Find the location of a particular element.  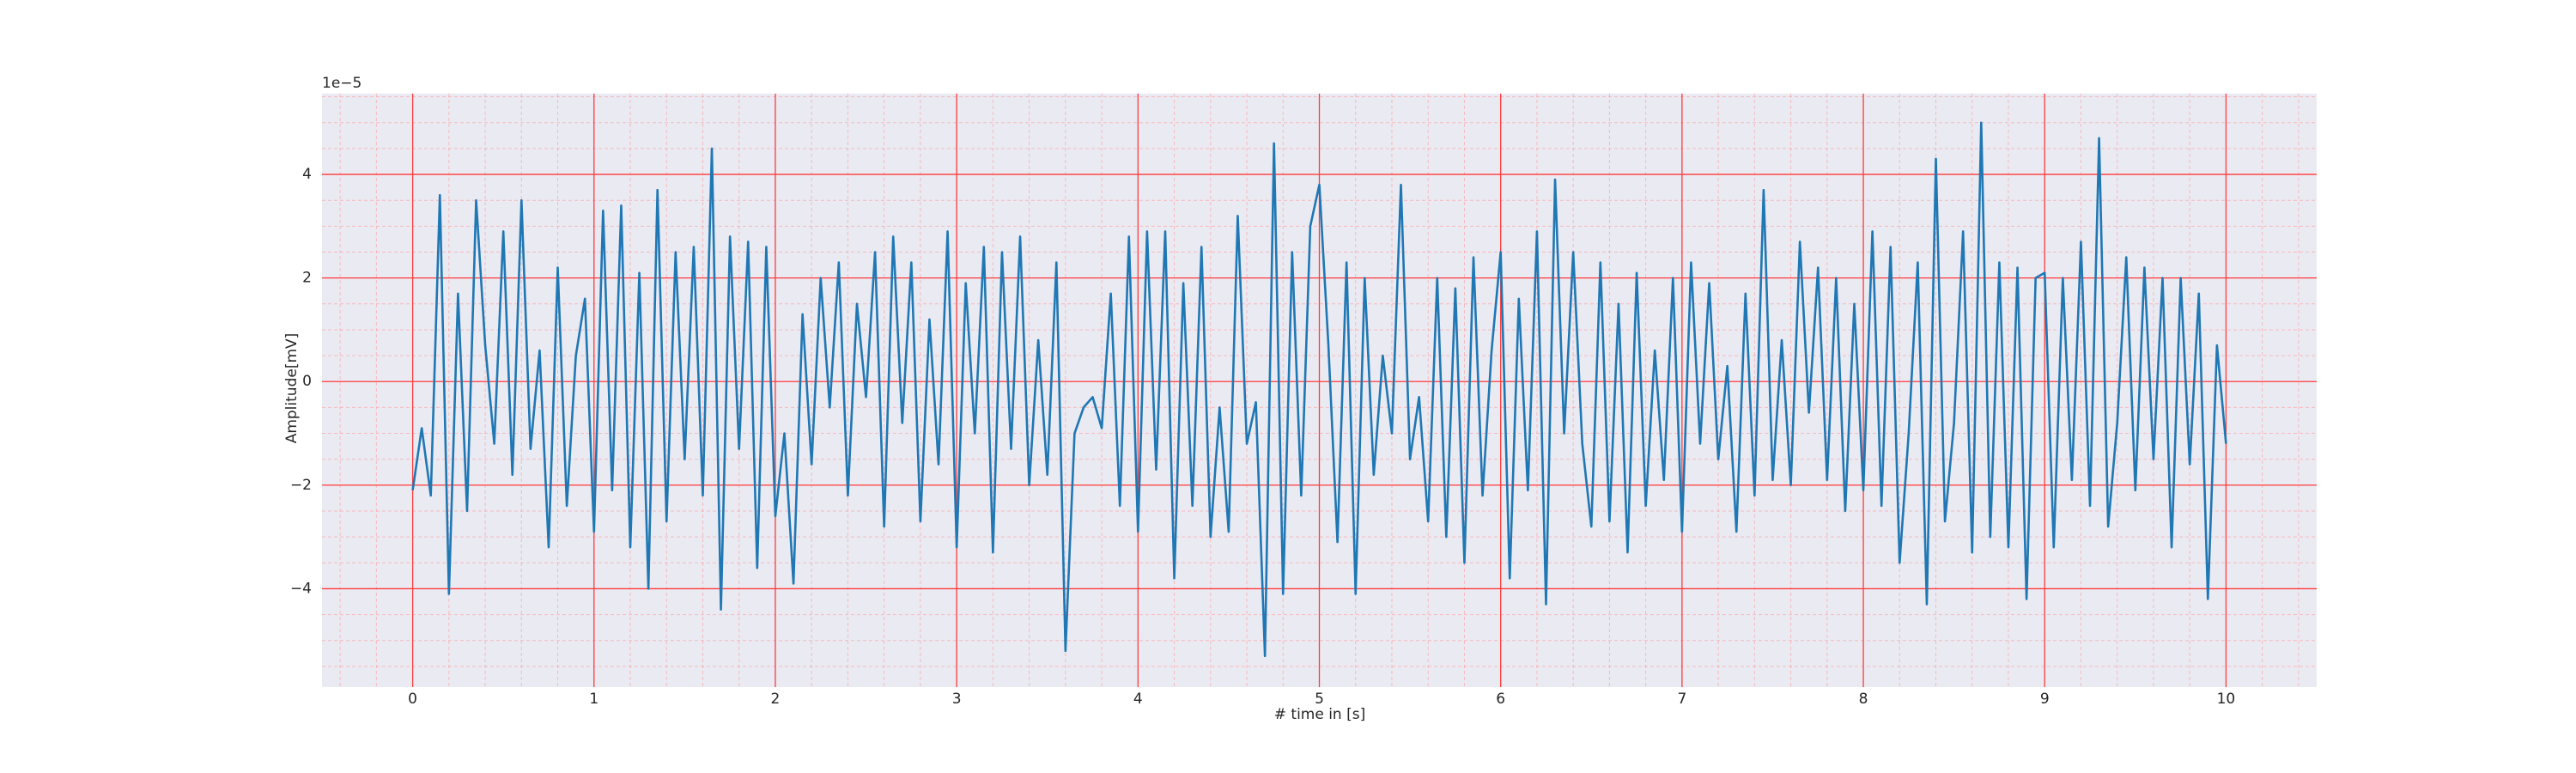

y-tick-label: 2 is located at coordinates (307, 278).